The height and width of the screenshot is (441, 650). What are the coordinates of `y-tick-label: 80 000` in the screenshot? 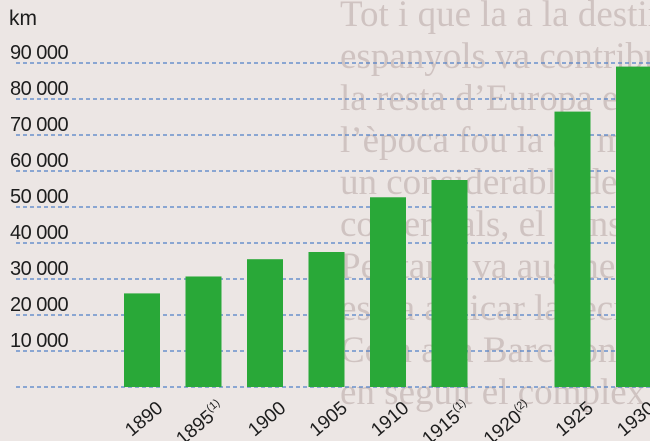 It's located at (39, 89).